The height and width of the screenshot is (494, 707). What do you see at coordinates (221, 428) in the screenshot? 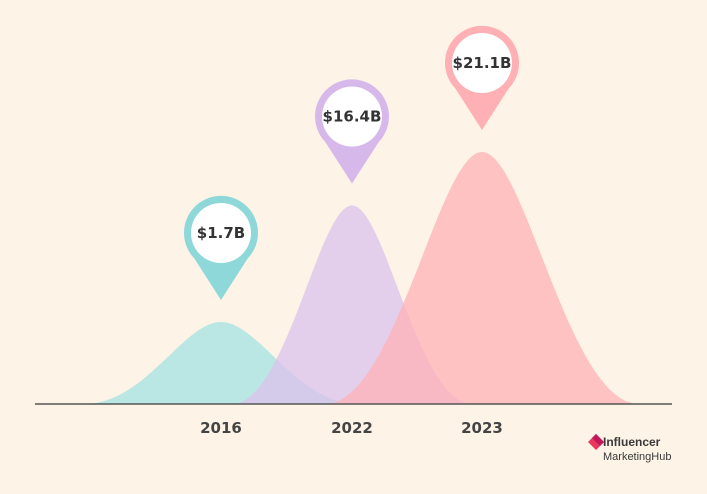
I see `x-tick-label: 2016` at bounding box center [221, 428].